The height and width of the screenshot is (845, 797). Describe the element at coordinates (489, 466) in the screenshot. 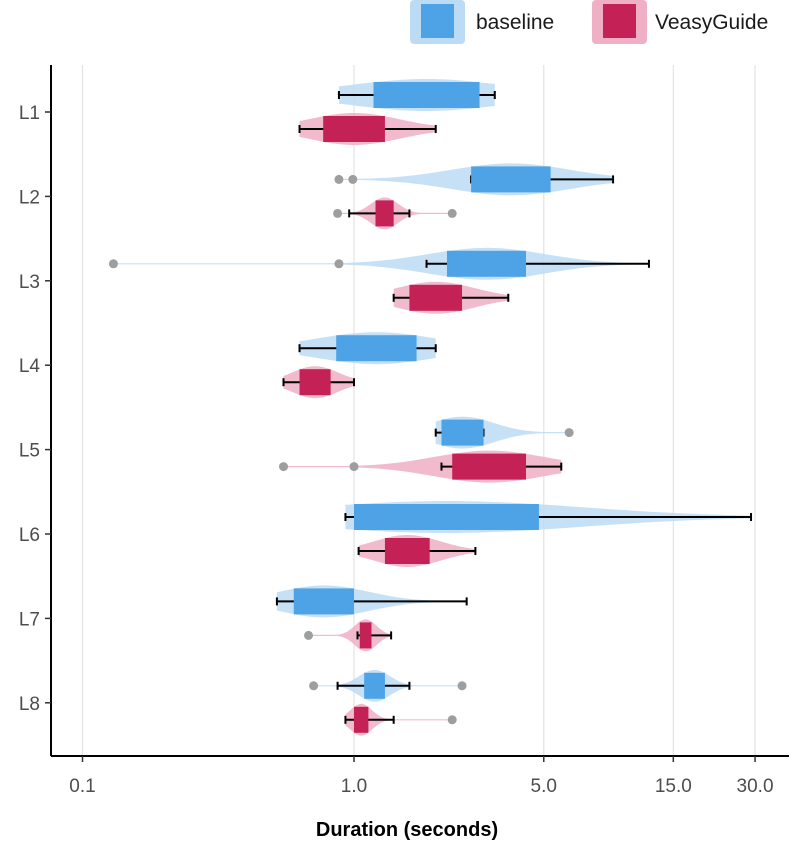

I see `box-veasyguide-L5` at that location.